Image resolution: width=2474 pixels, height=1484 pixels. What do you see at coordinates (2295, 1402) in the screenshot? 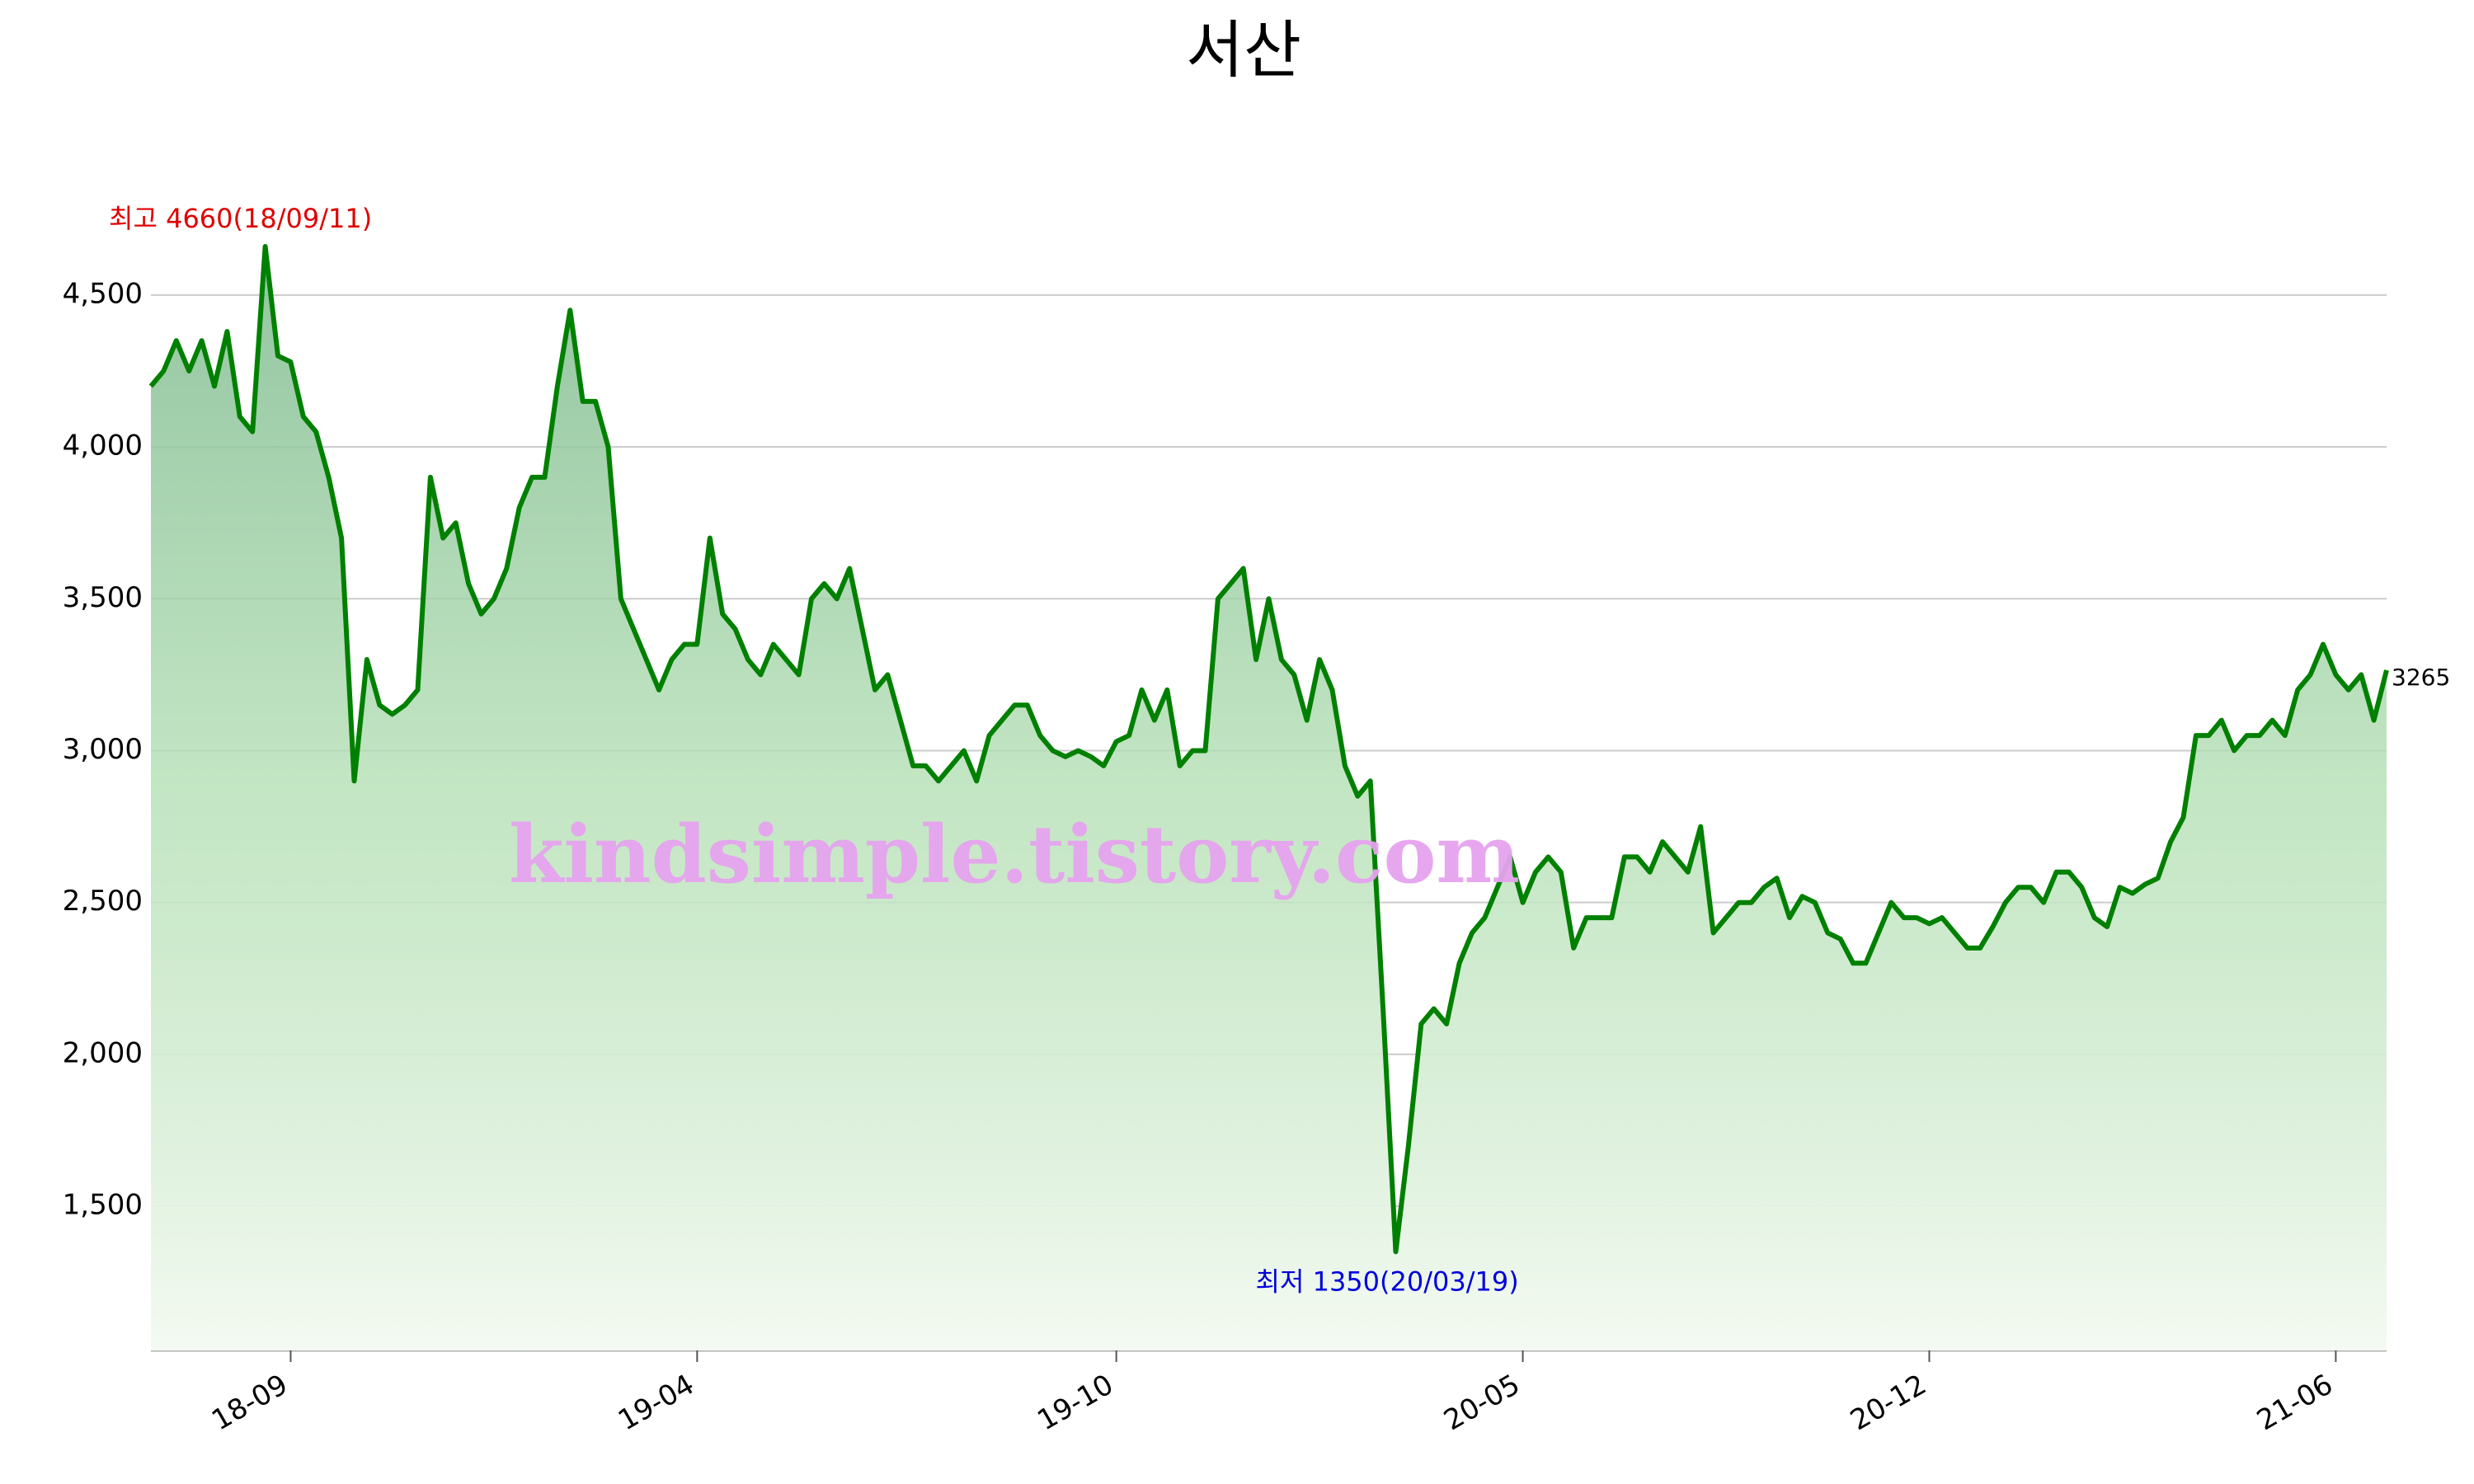
I see `x-tick-label: 21-06` at bounding box center [2295, 1402].